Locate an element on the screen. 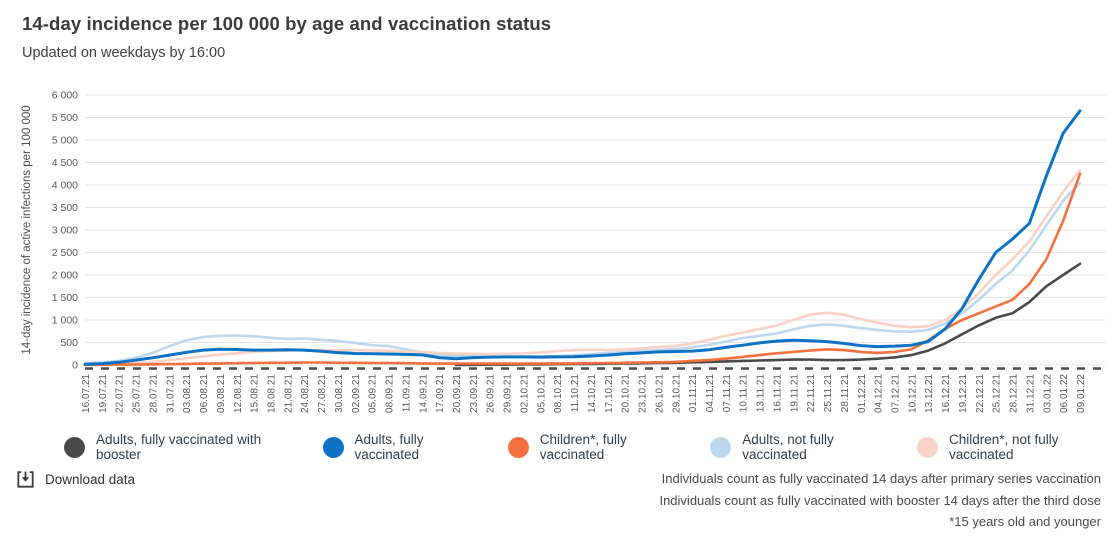 This screenshot has width=1118, height=553. x-tick-label: 26.10.21 is located at coordinates (659, 393).